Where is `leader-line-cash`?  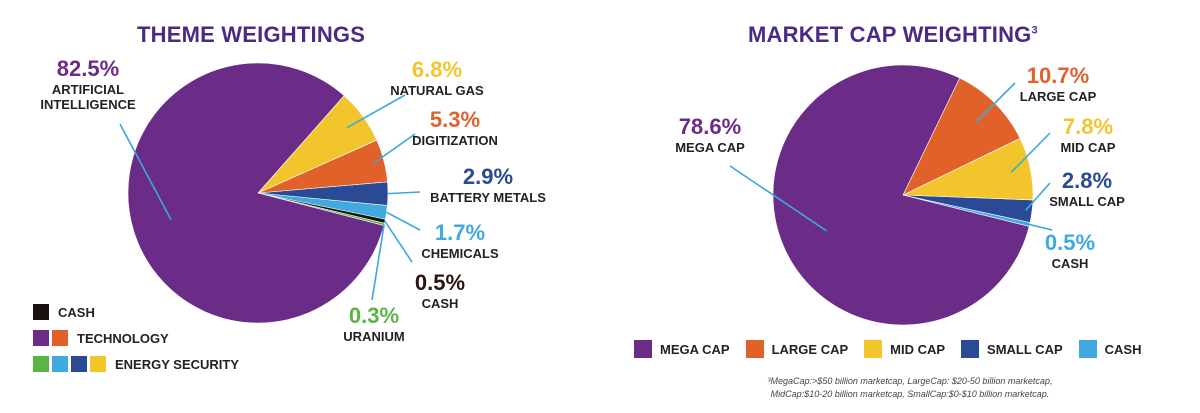
leader-line-cash is located at coordinates (398, 241).